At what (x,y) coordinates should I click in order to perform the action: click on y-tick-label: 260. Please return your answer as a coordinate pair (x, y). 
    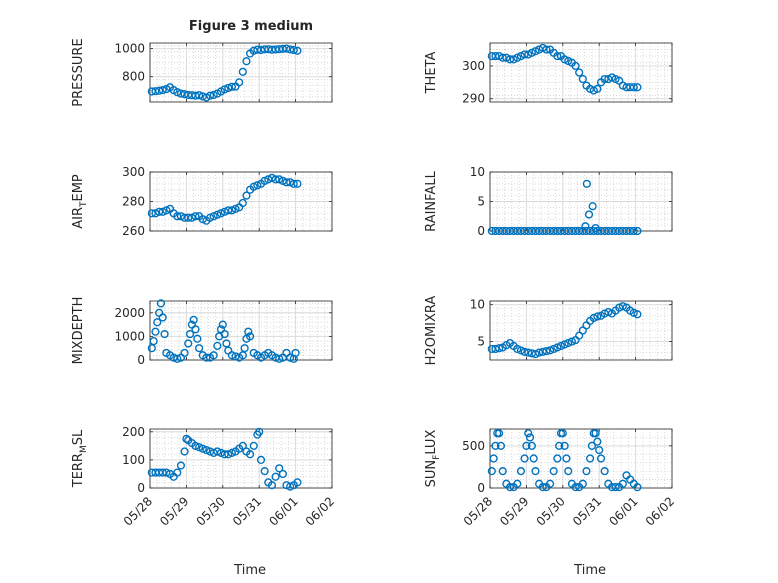
    Looking at the image, I should click on (133, 231).